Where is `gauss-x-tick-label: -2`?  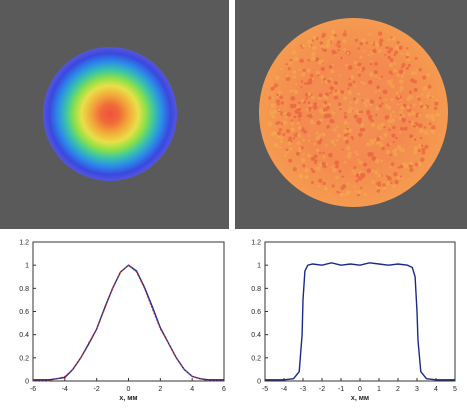
gauss-x-tick-label: -2 is located at coordinates (97, 389).